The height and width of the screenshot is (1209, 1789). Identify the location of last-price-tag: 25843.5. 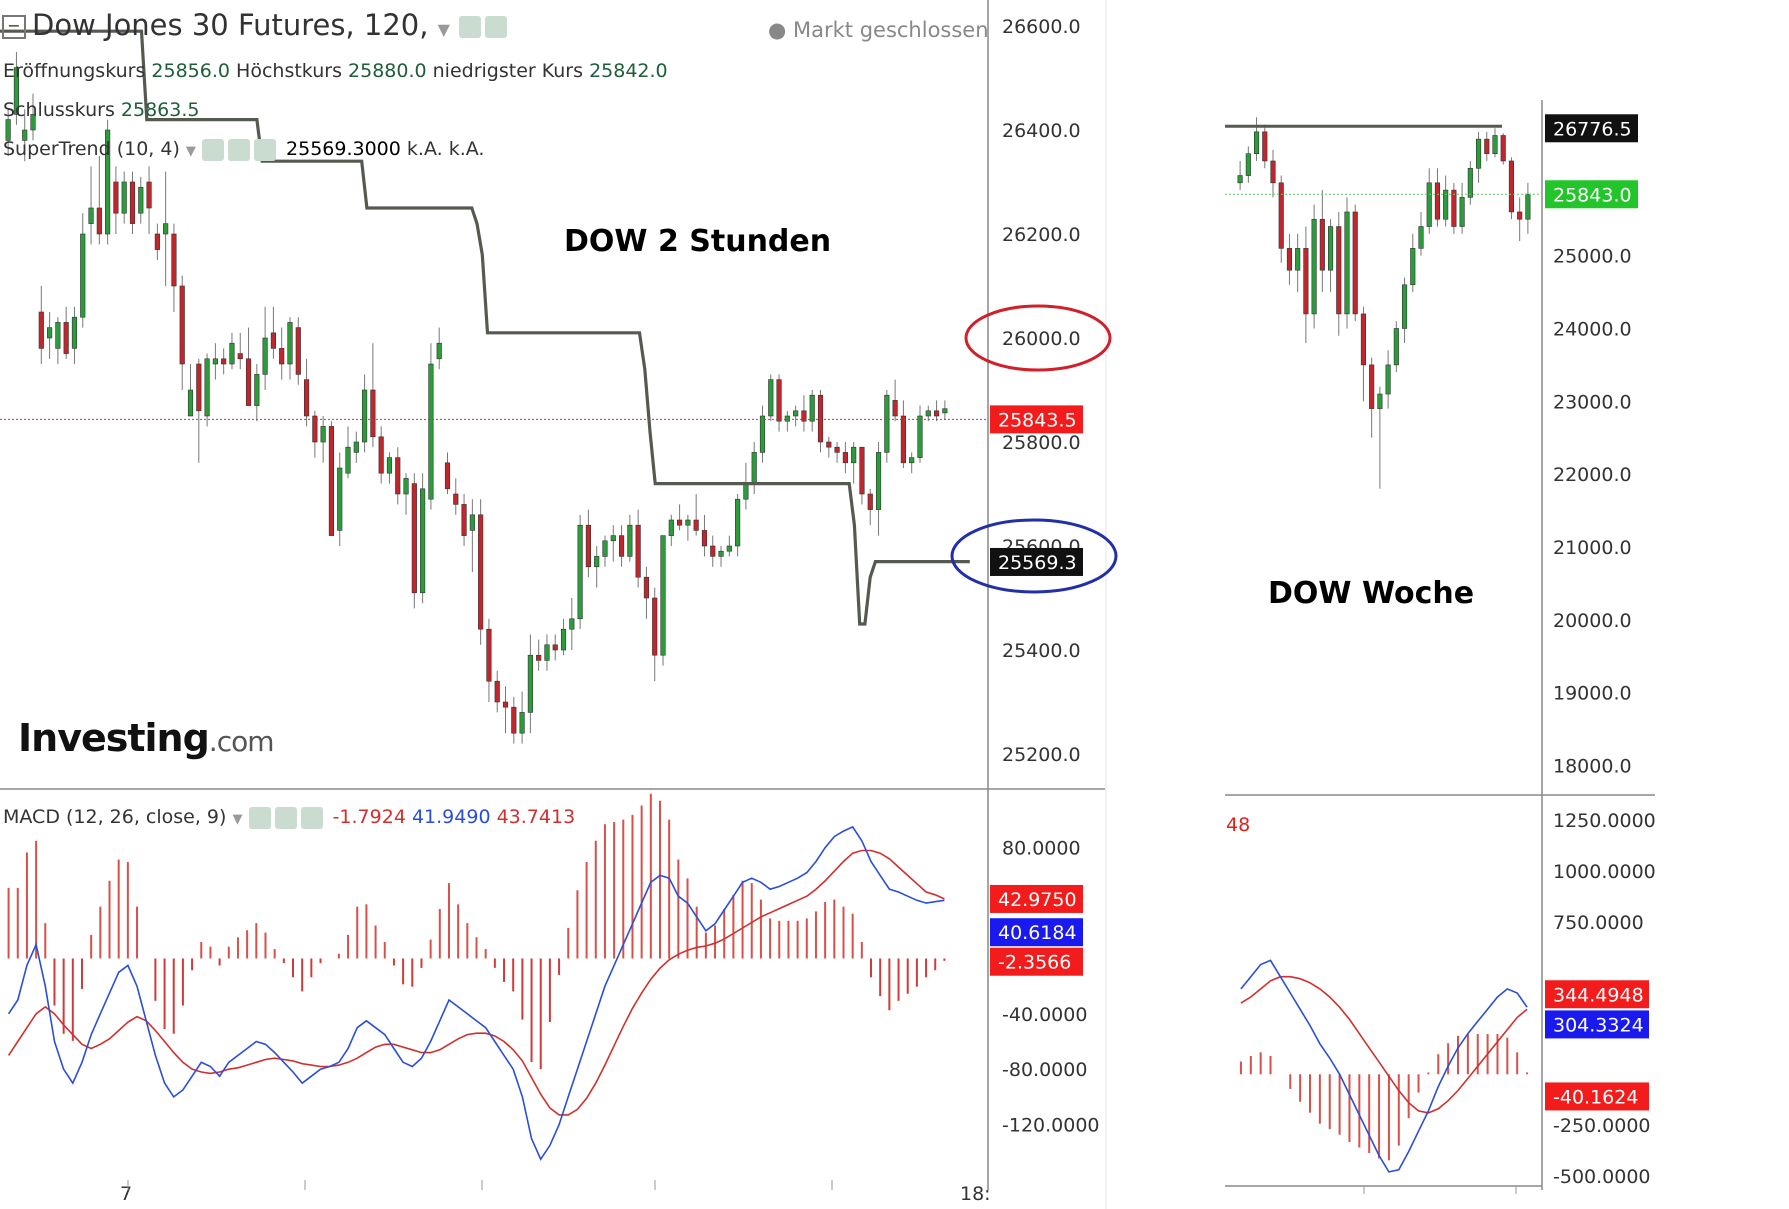
(1037, 420).